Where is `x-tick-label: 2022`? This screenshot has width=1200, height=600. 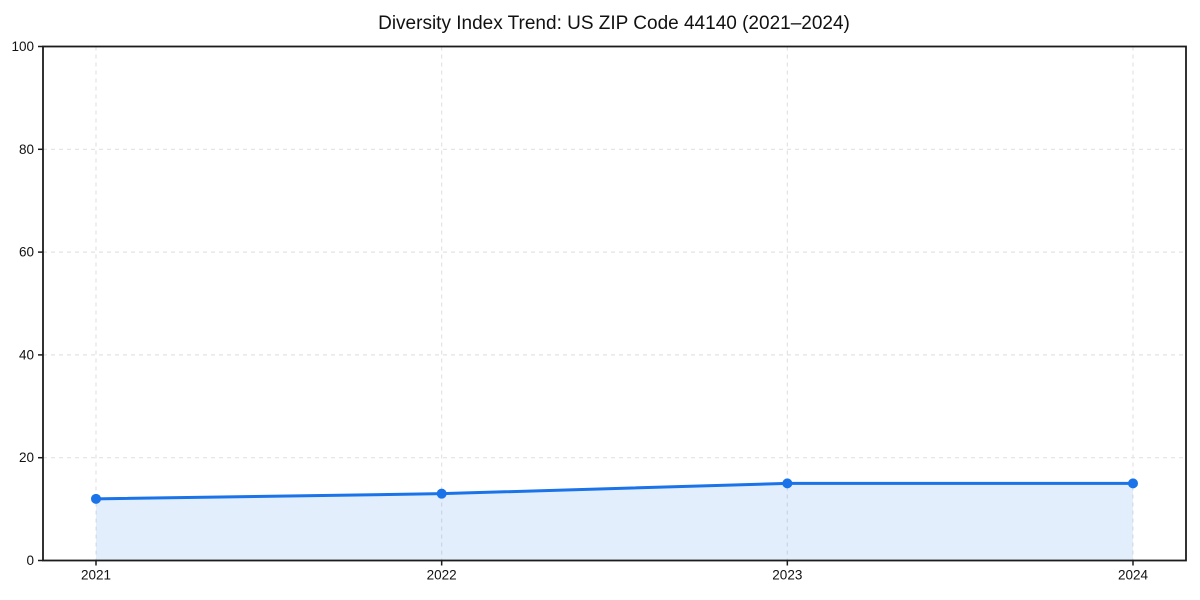
x-tick-label: 2022 is located at coordinates (442, 575).